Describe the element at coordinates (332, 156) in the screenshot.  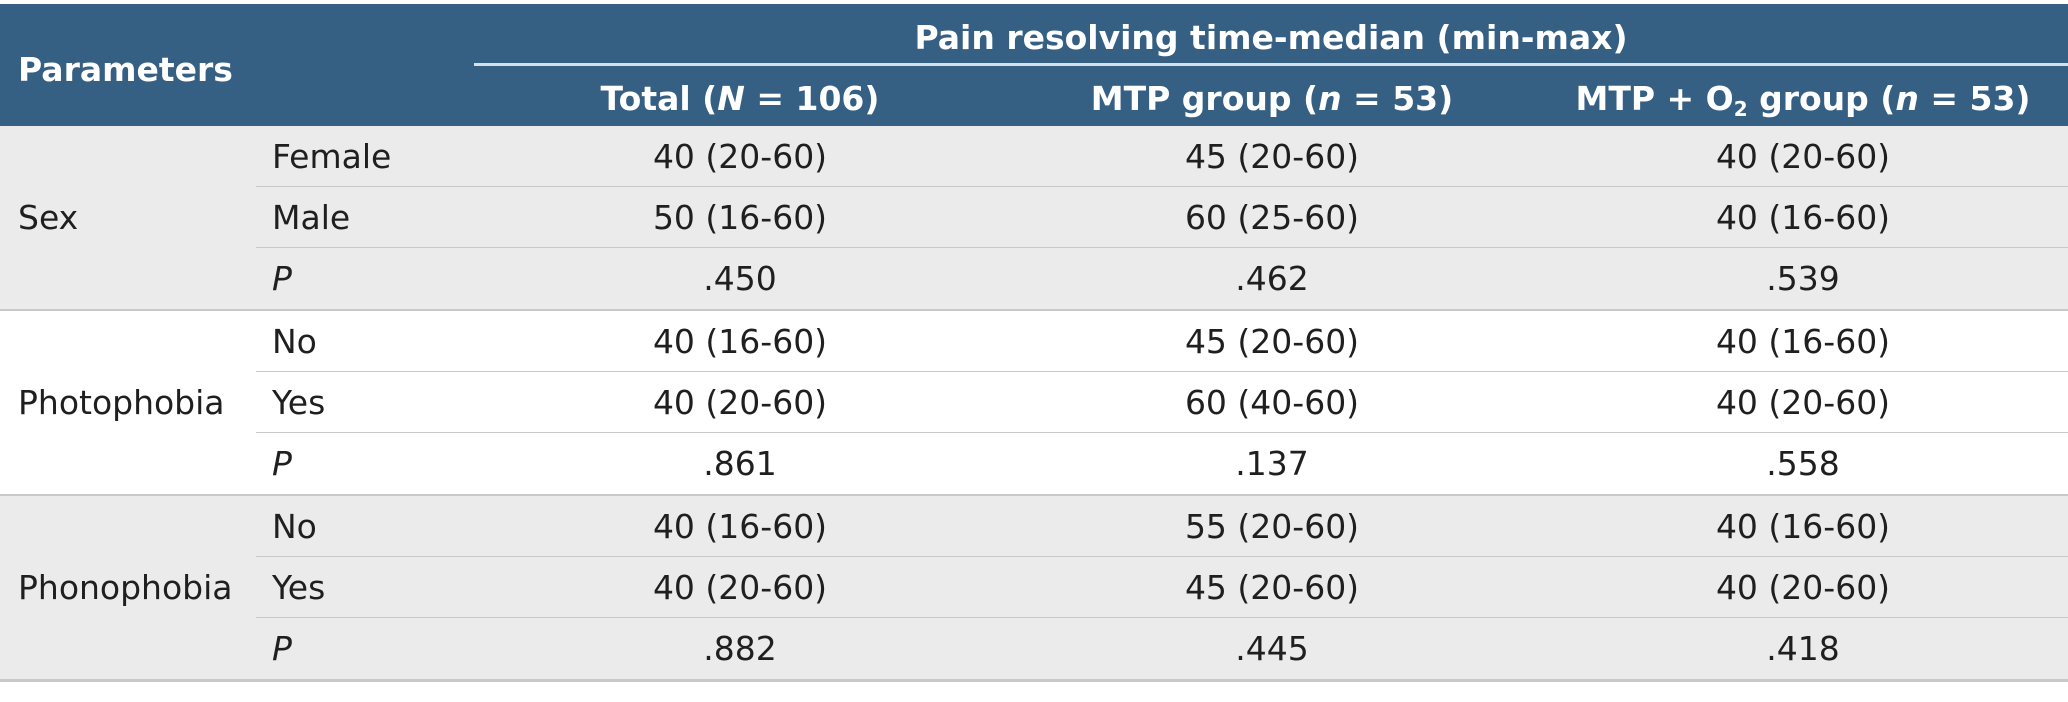
I see `row-sublabel: Female` at that location.